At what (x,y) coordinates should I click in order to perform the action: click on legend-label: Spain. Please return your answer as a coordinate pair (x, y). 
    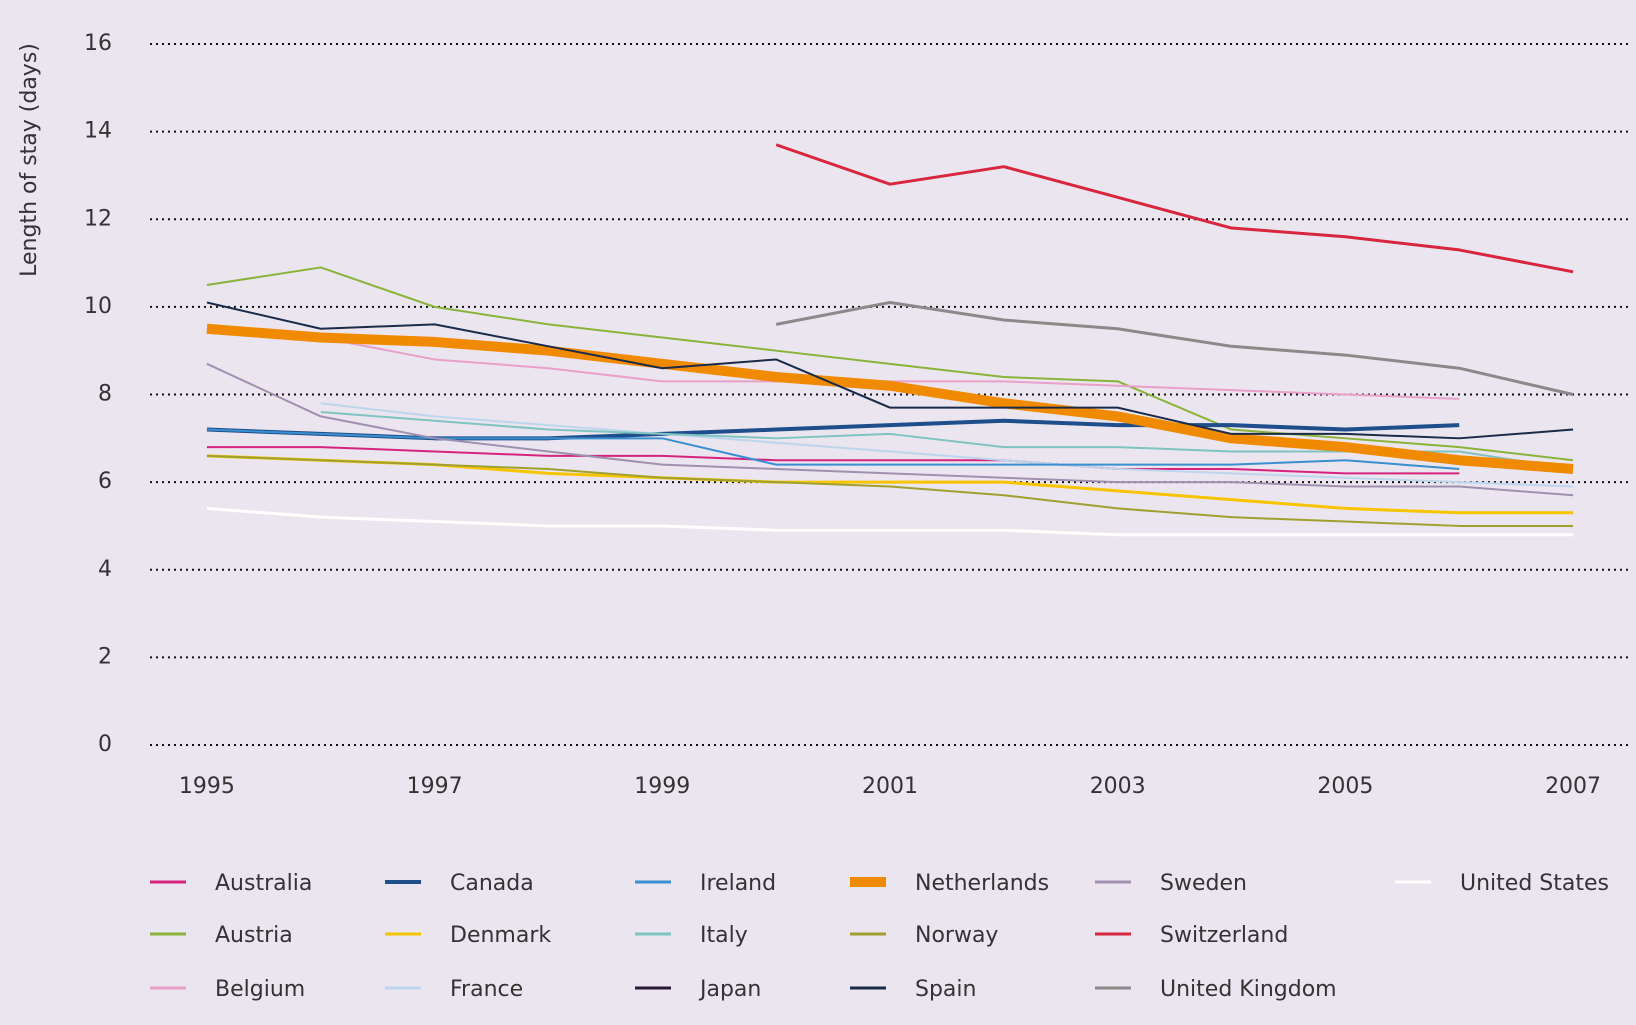
    Looking at the image, I should click on (945, 989).